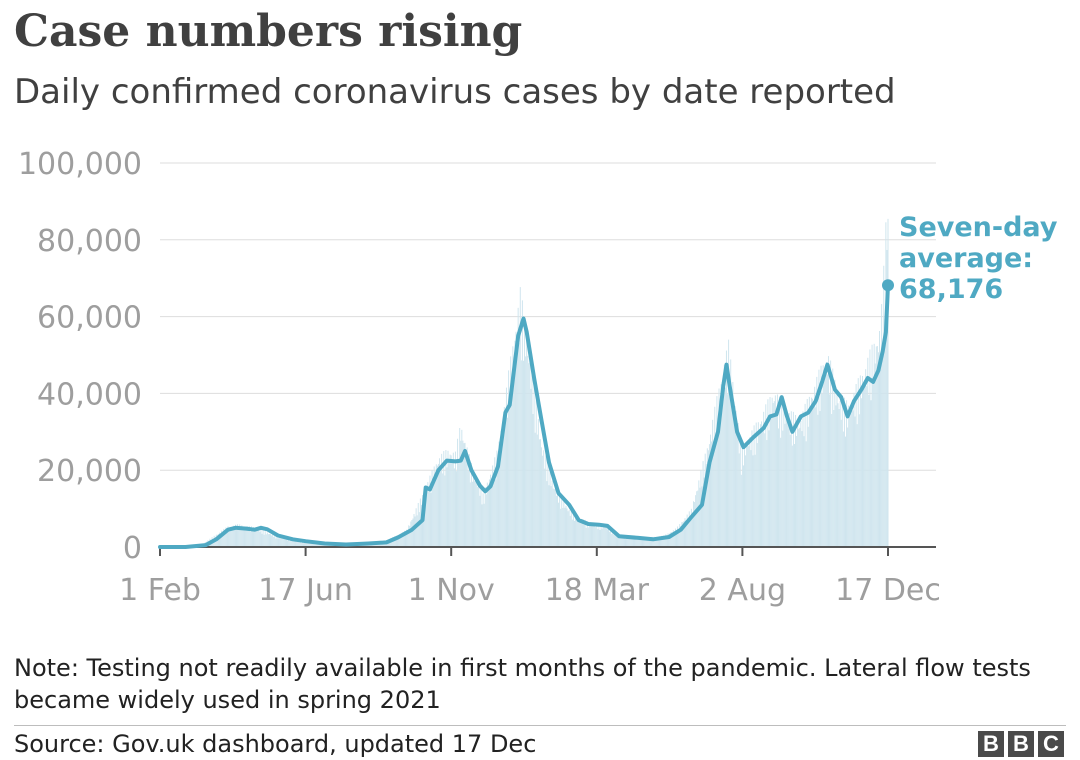 The height and width of the screenshot is (760, 1080). Describe the element at coordinates (540, 725) in the screenshot. I see `footer-divider` at that location.